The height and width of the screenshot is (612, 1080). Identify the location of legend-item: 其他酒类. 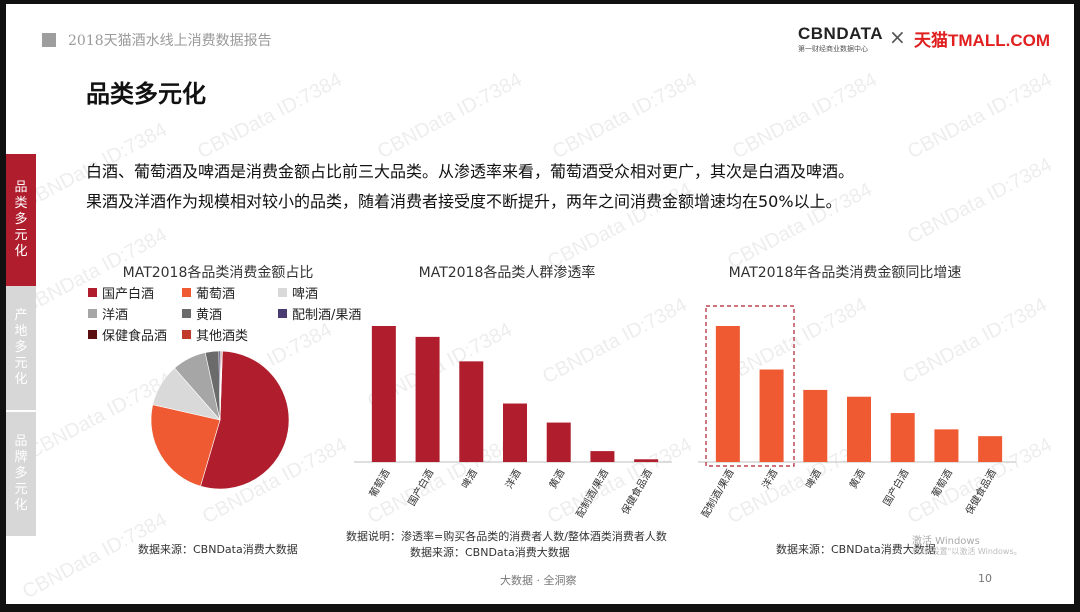
(215, 334).